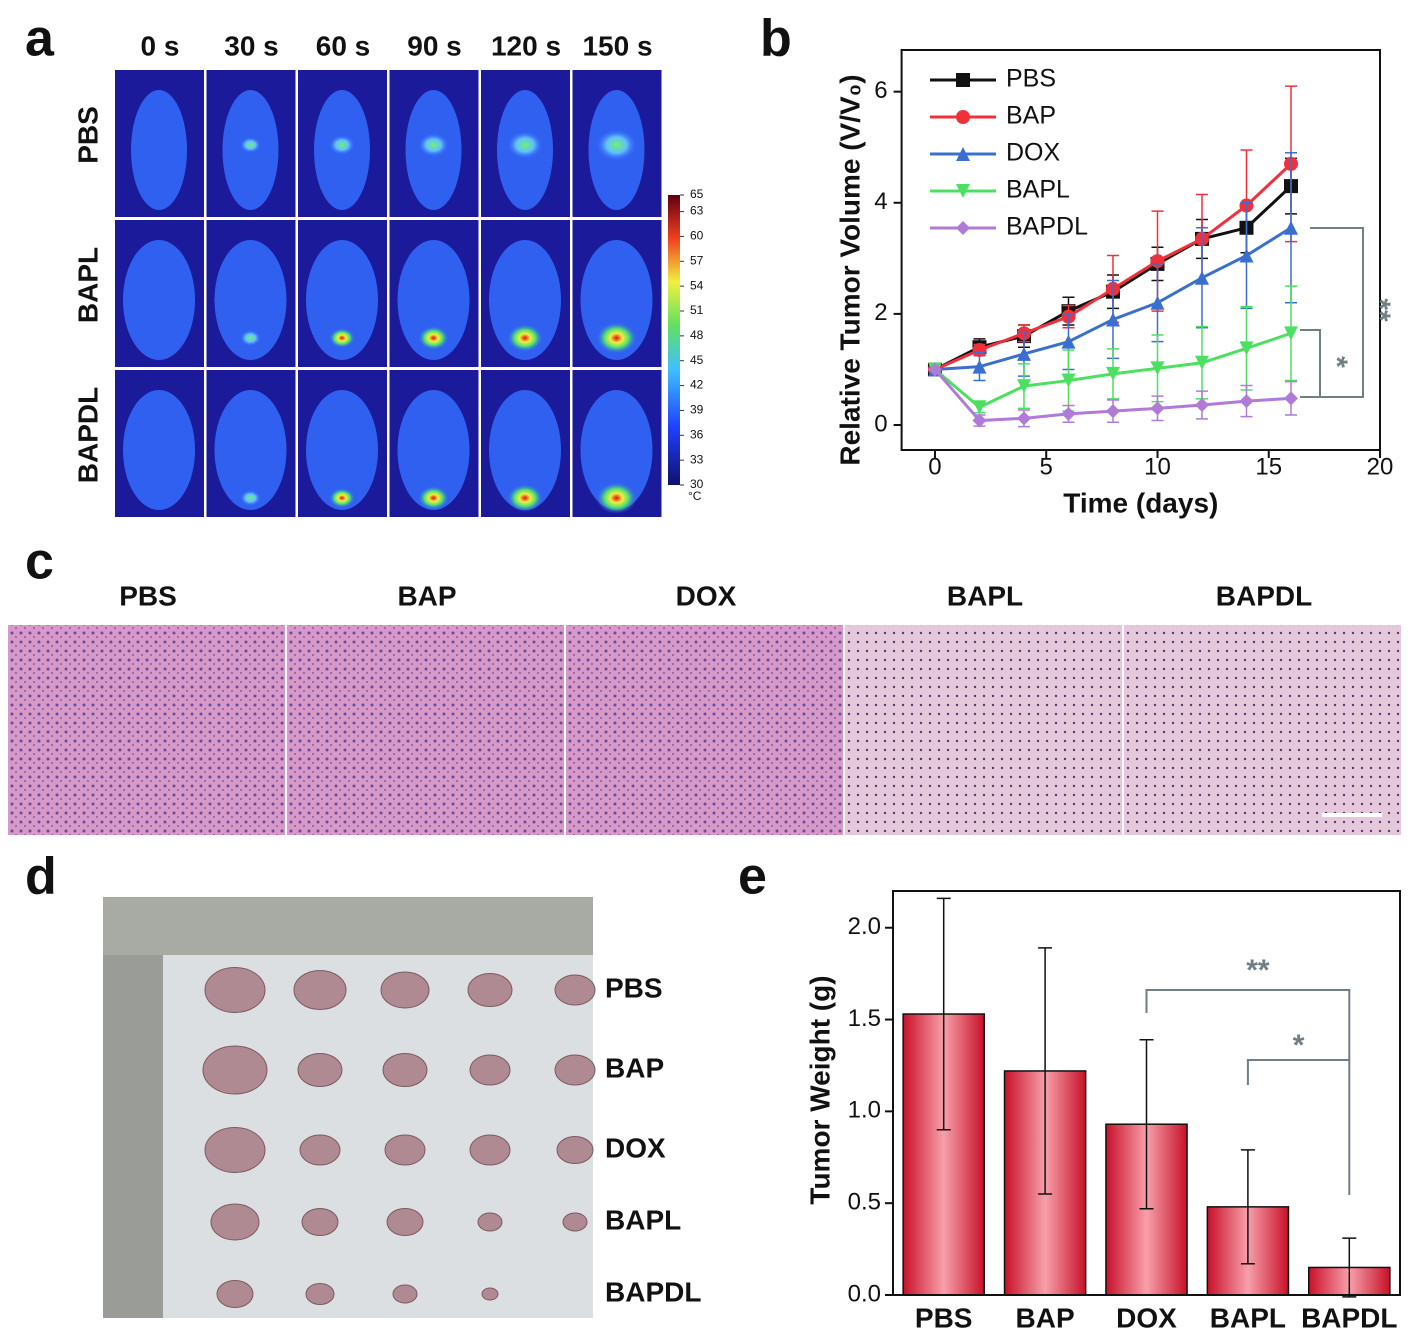 The height and width of the screenshot is (1338, 1411). What do you see at coordinates (39, 562) in the screenshot?
I see `panel-label: c` at bounding box center [39, 562].